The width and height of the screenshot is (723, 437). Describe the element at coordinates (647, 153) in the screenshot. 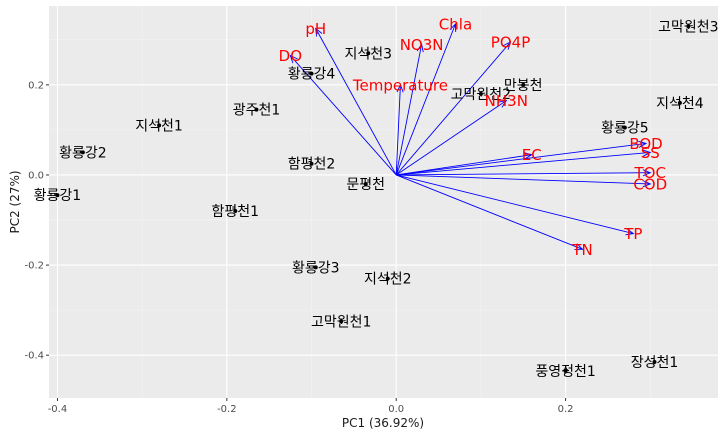

I see `arrow-head-ss` at that location.